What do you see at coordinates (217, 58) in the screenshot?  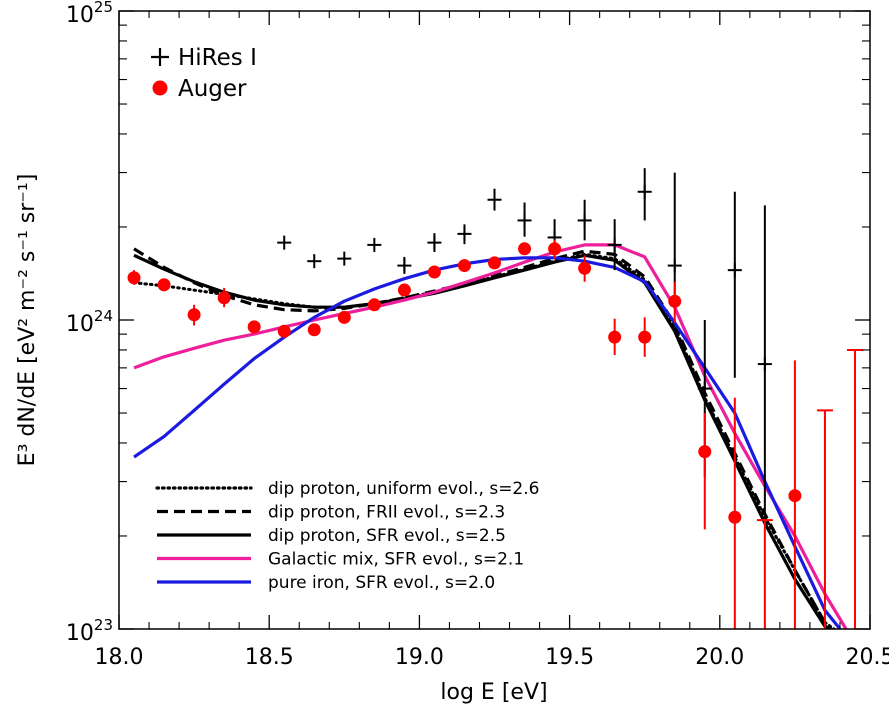 I see `legend-label: HiRes I` at bounding box center [217, 58].